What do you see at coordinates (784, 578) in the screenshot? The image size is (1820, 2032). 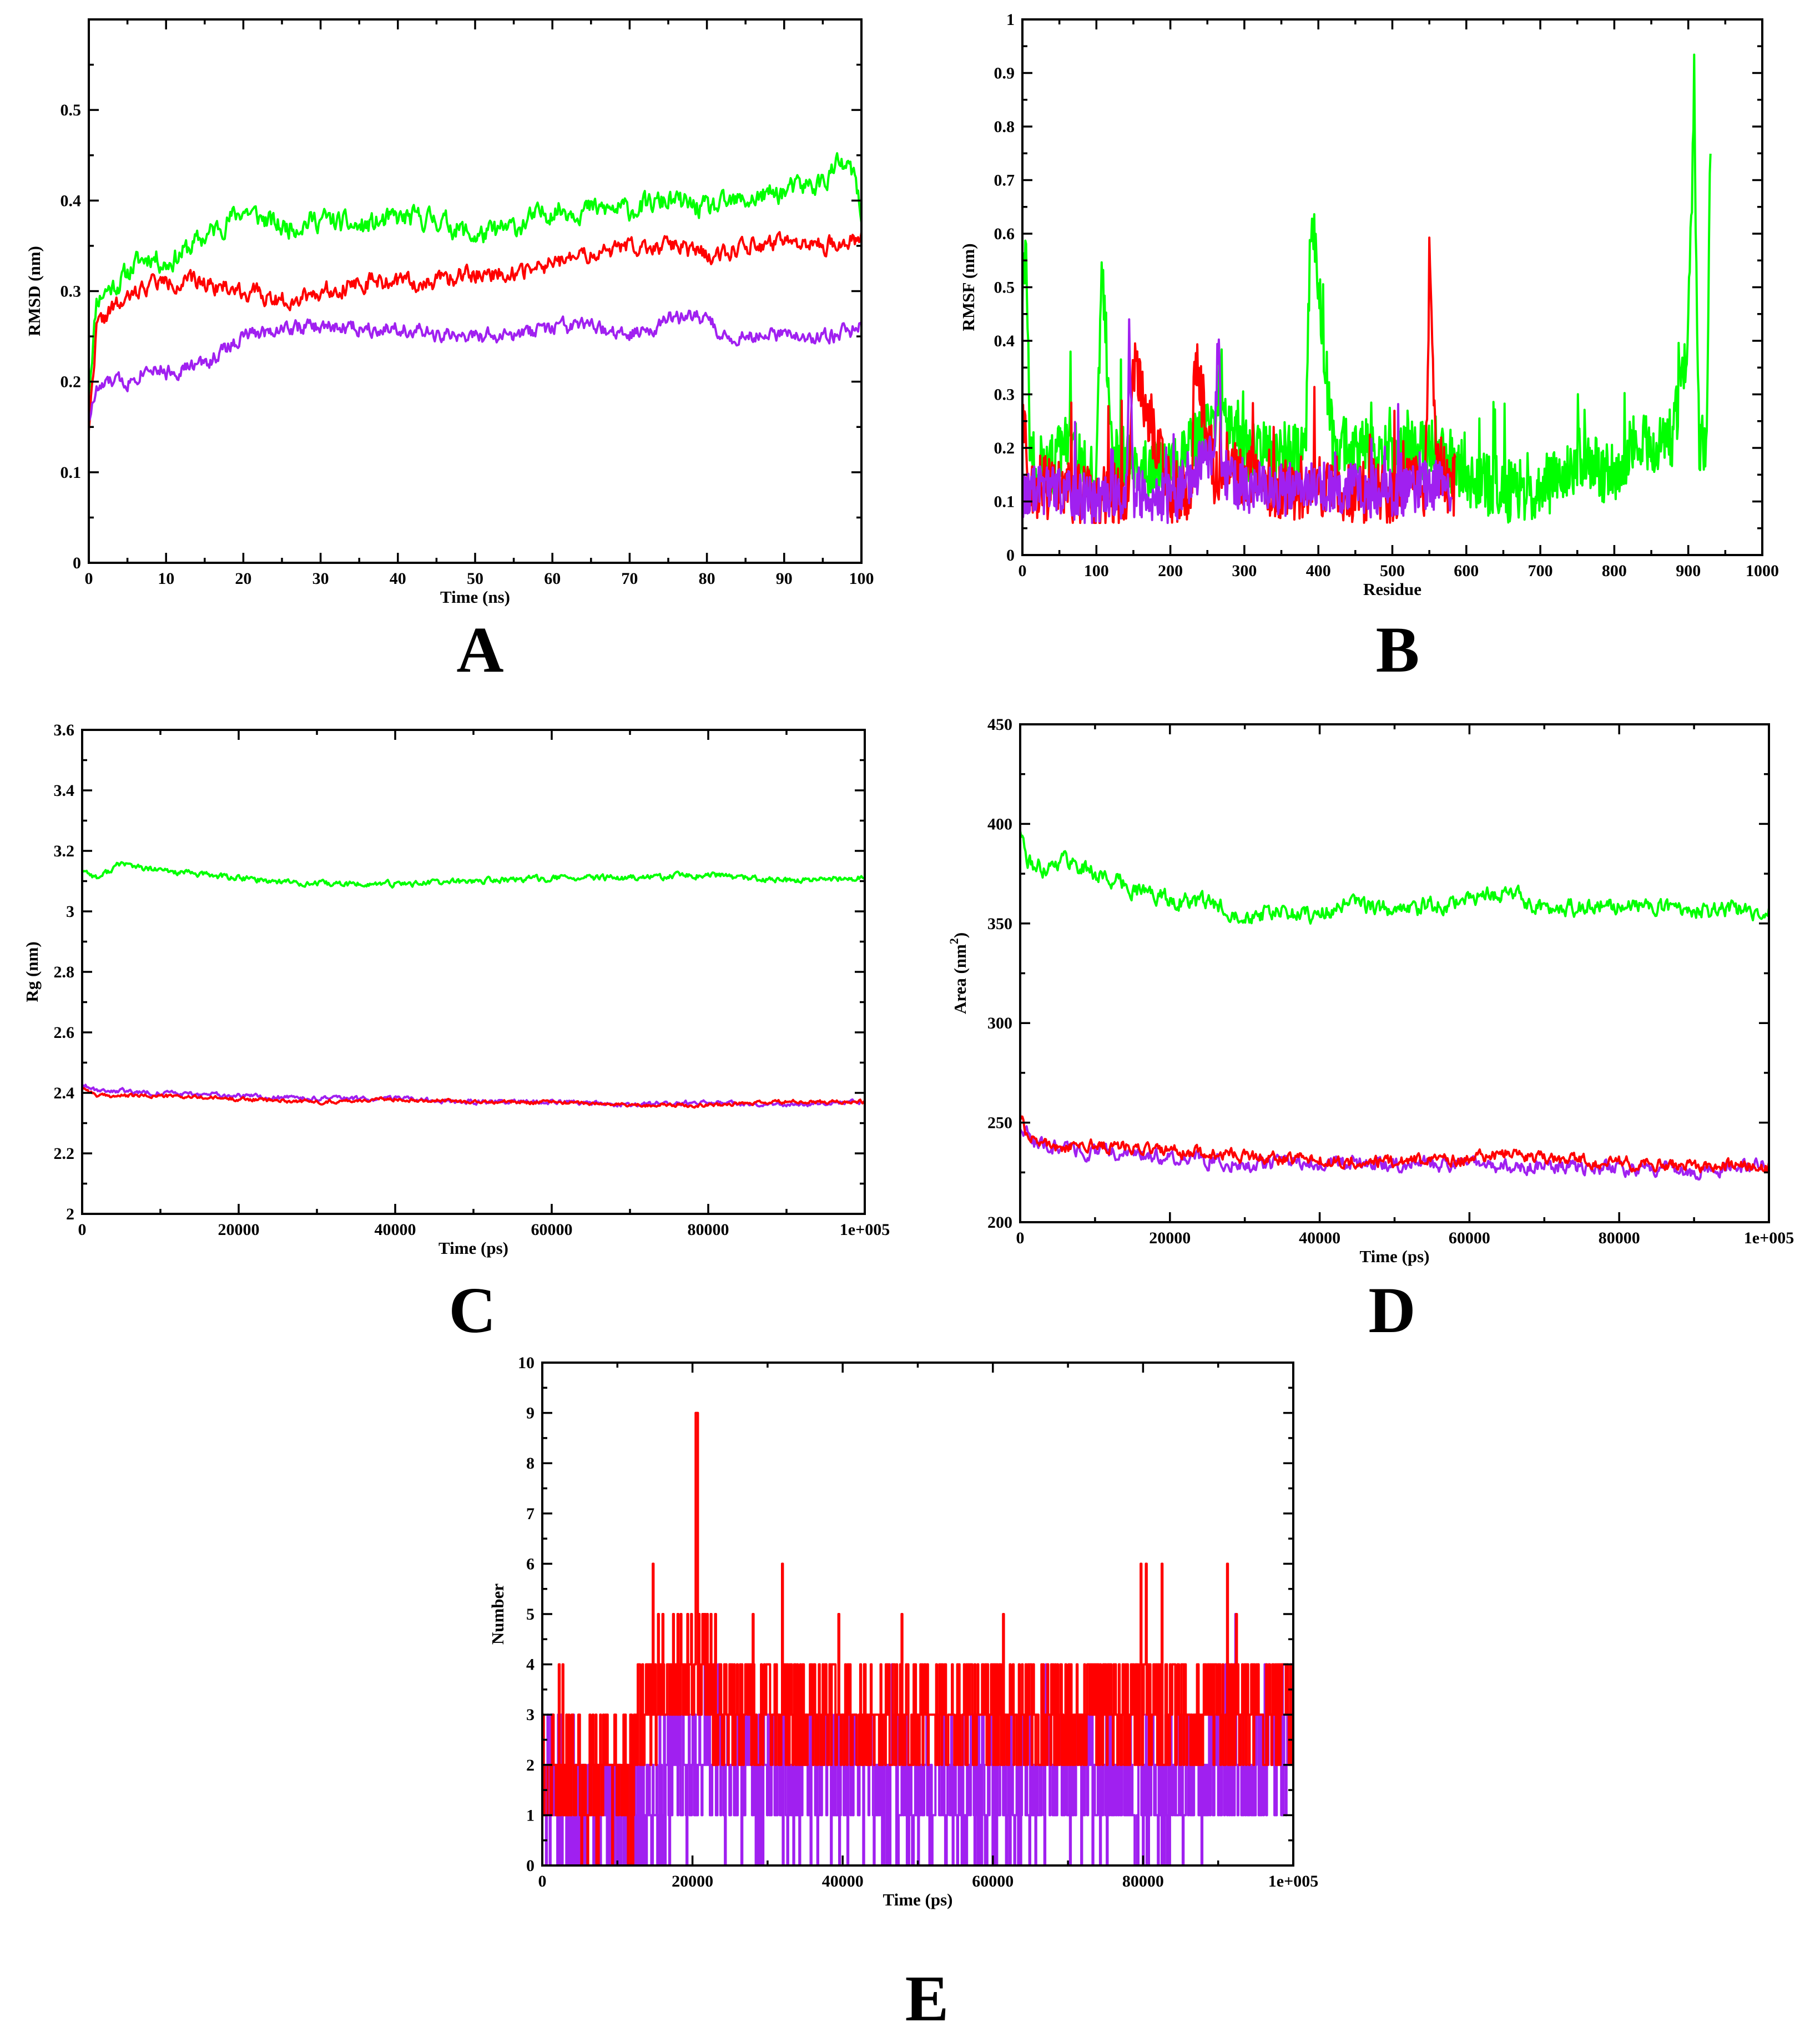 I see `x-tick-label: 90` at bounding box center [784, 578].